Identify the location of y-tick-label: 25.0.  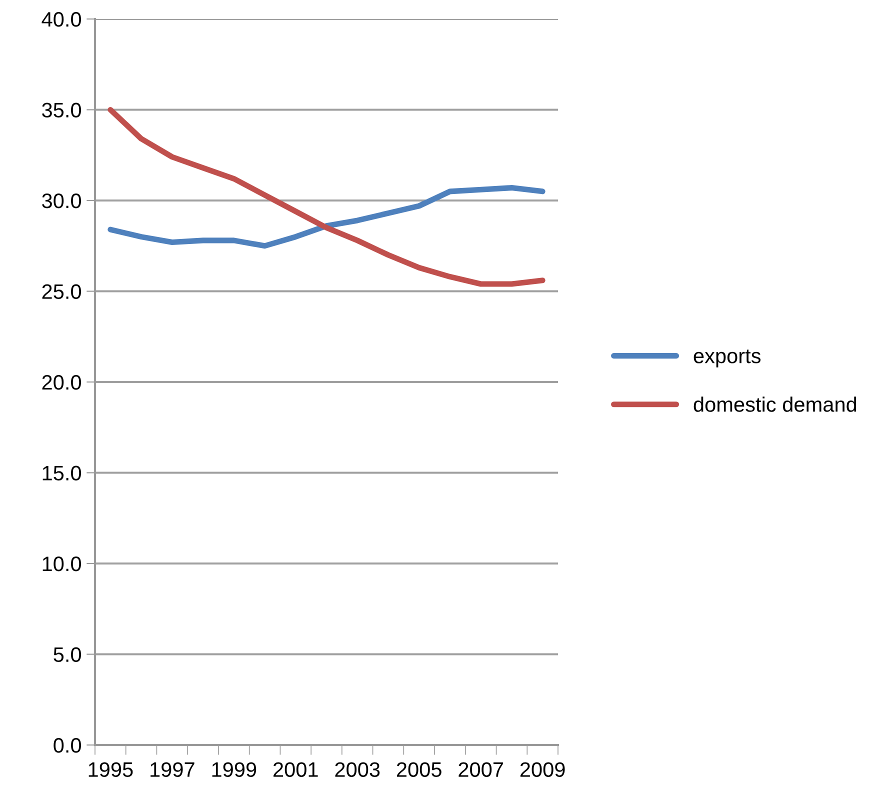
(61, 292).